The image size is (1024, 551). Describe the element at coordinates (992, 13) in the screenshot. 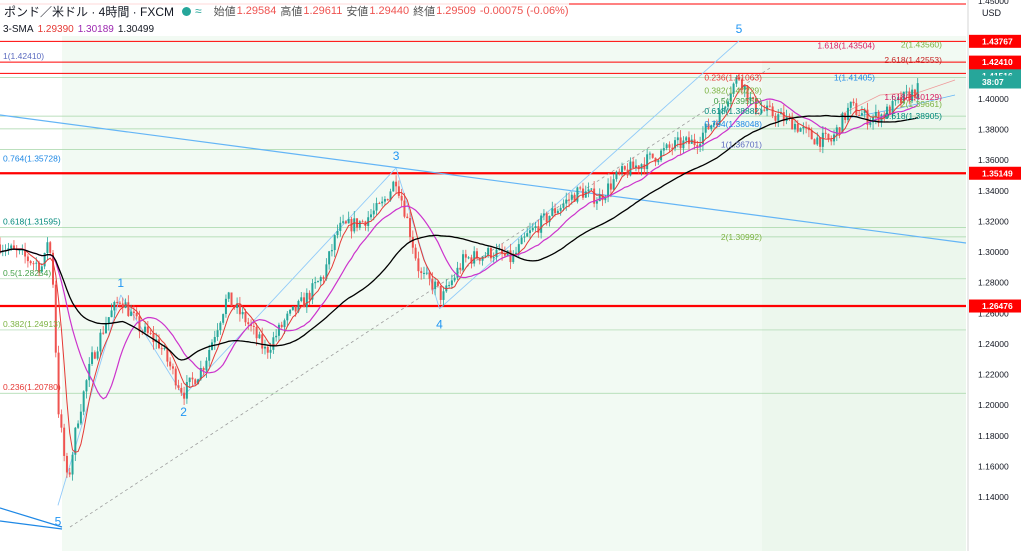

I see `currency-label: USD` at that location.